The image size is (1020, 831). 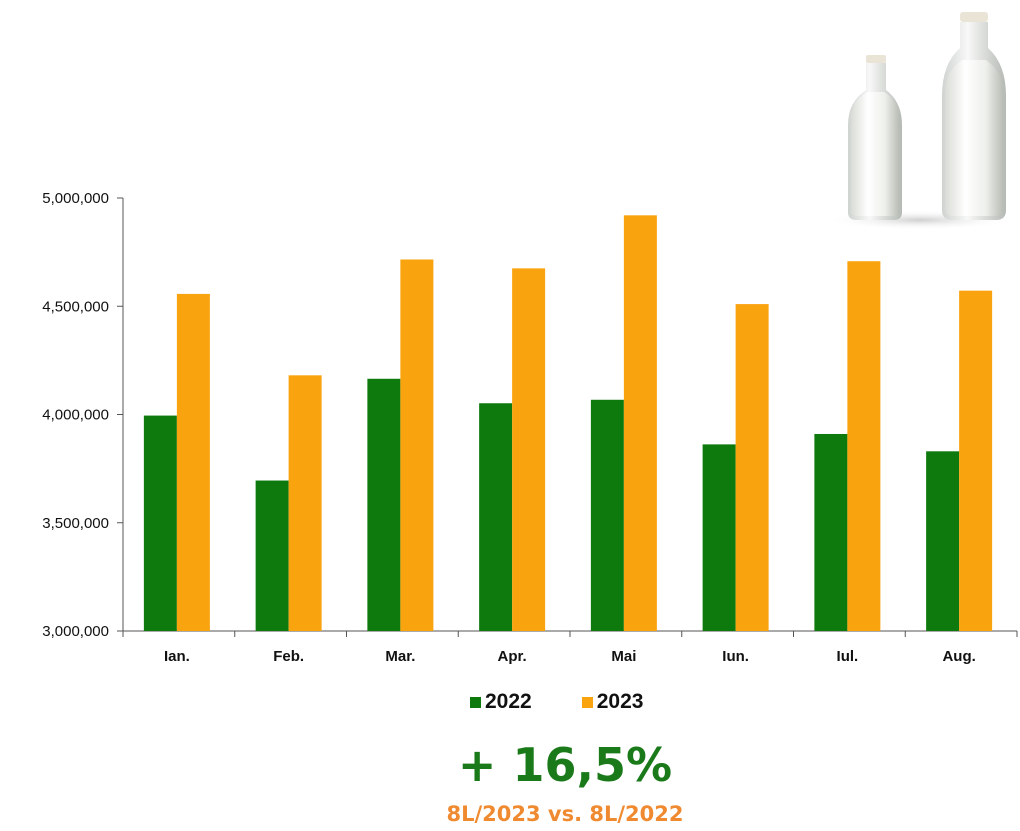 What do you see at coordinates (496, 517) in the screenshot?
I see `bar-2022-apr` at bounding box center [496, 517].